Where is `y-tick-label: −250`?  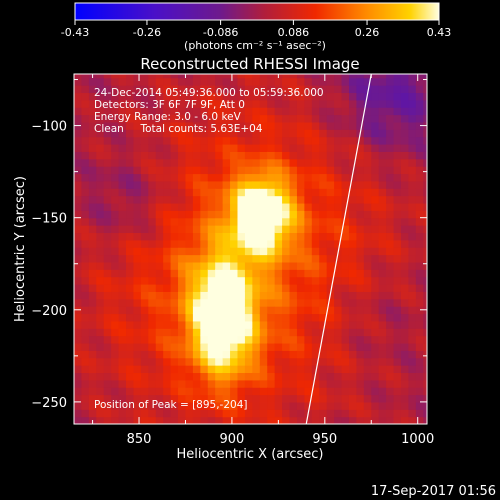 y-tick-label: −250 is located at coordinates (49, 403).